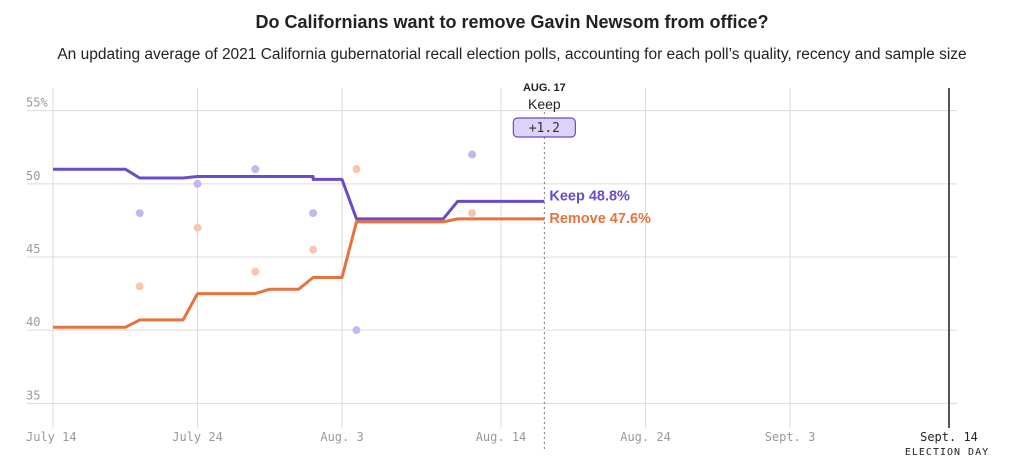 This screenshot has width=1024, height=471. I want to click on annotation-date: AUG. 17, so click(544, 88).